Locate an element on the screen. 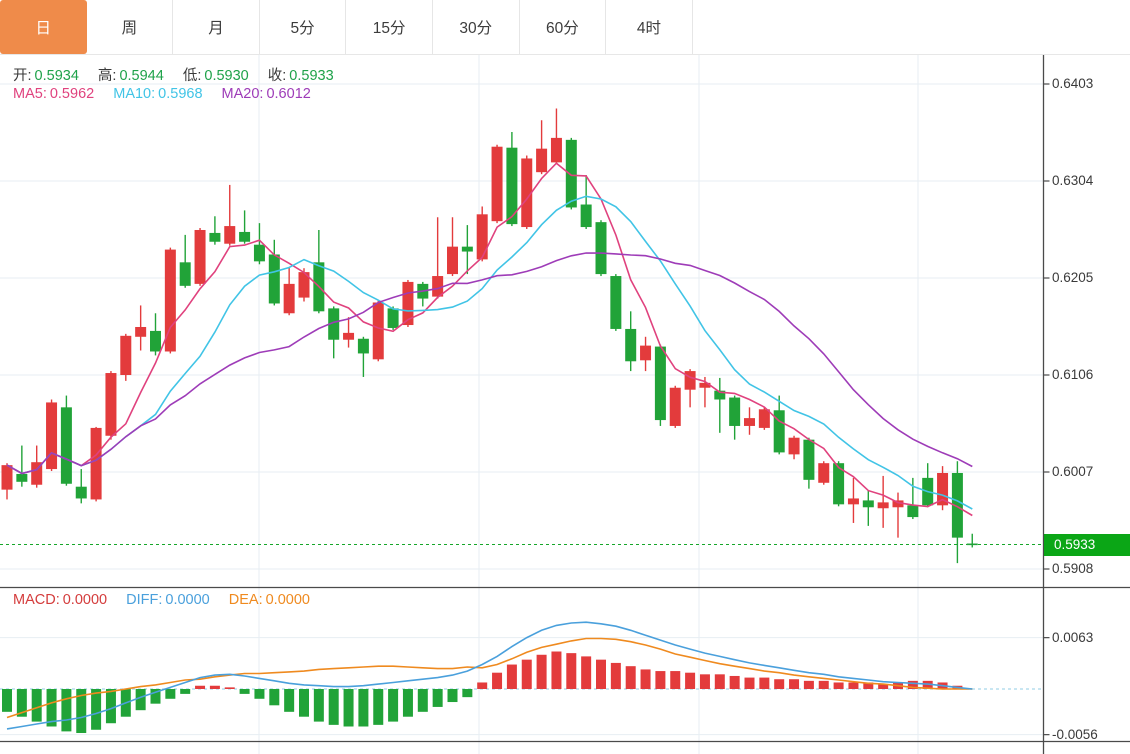  ohlc-readout: 开: 0.5934 高: 0.5944 低: 0.5930 收: 0.5933 is located at coordinates (181, 74).